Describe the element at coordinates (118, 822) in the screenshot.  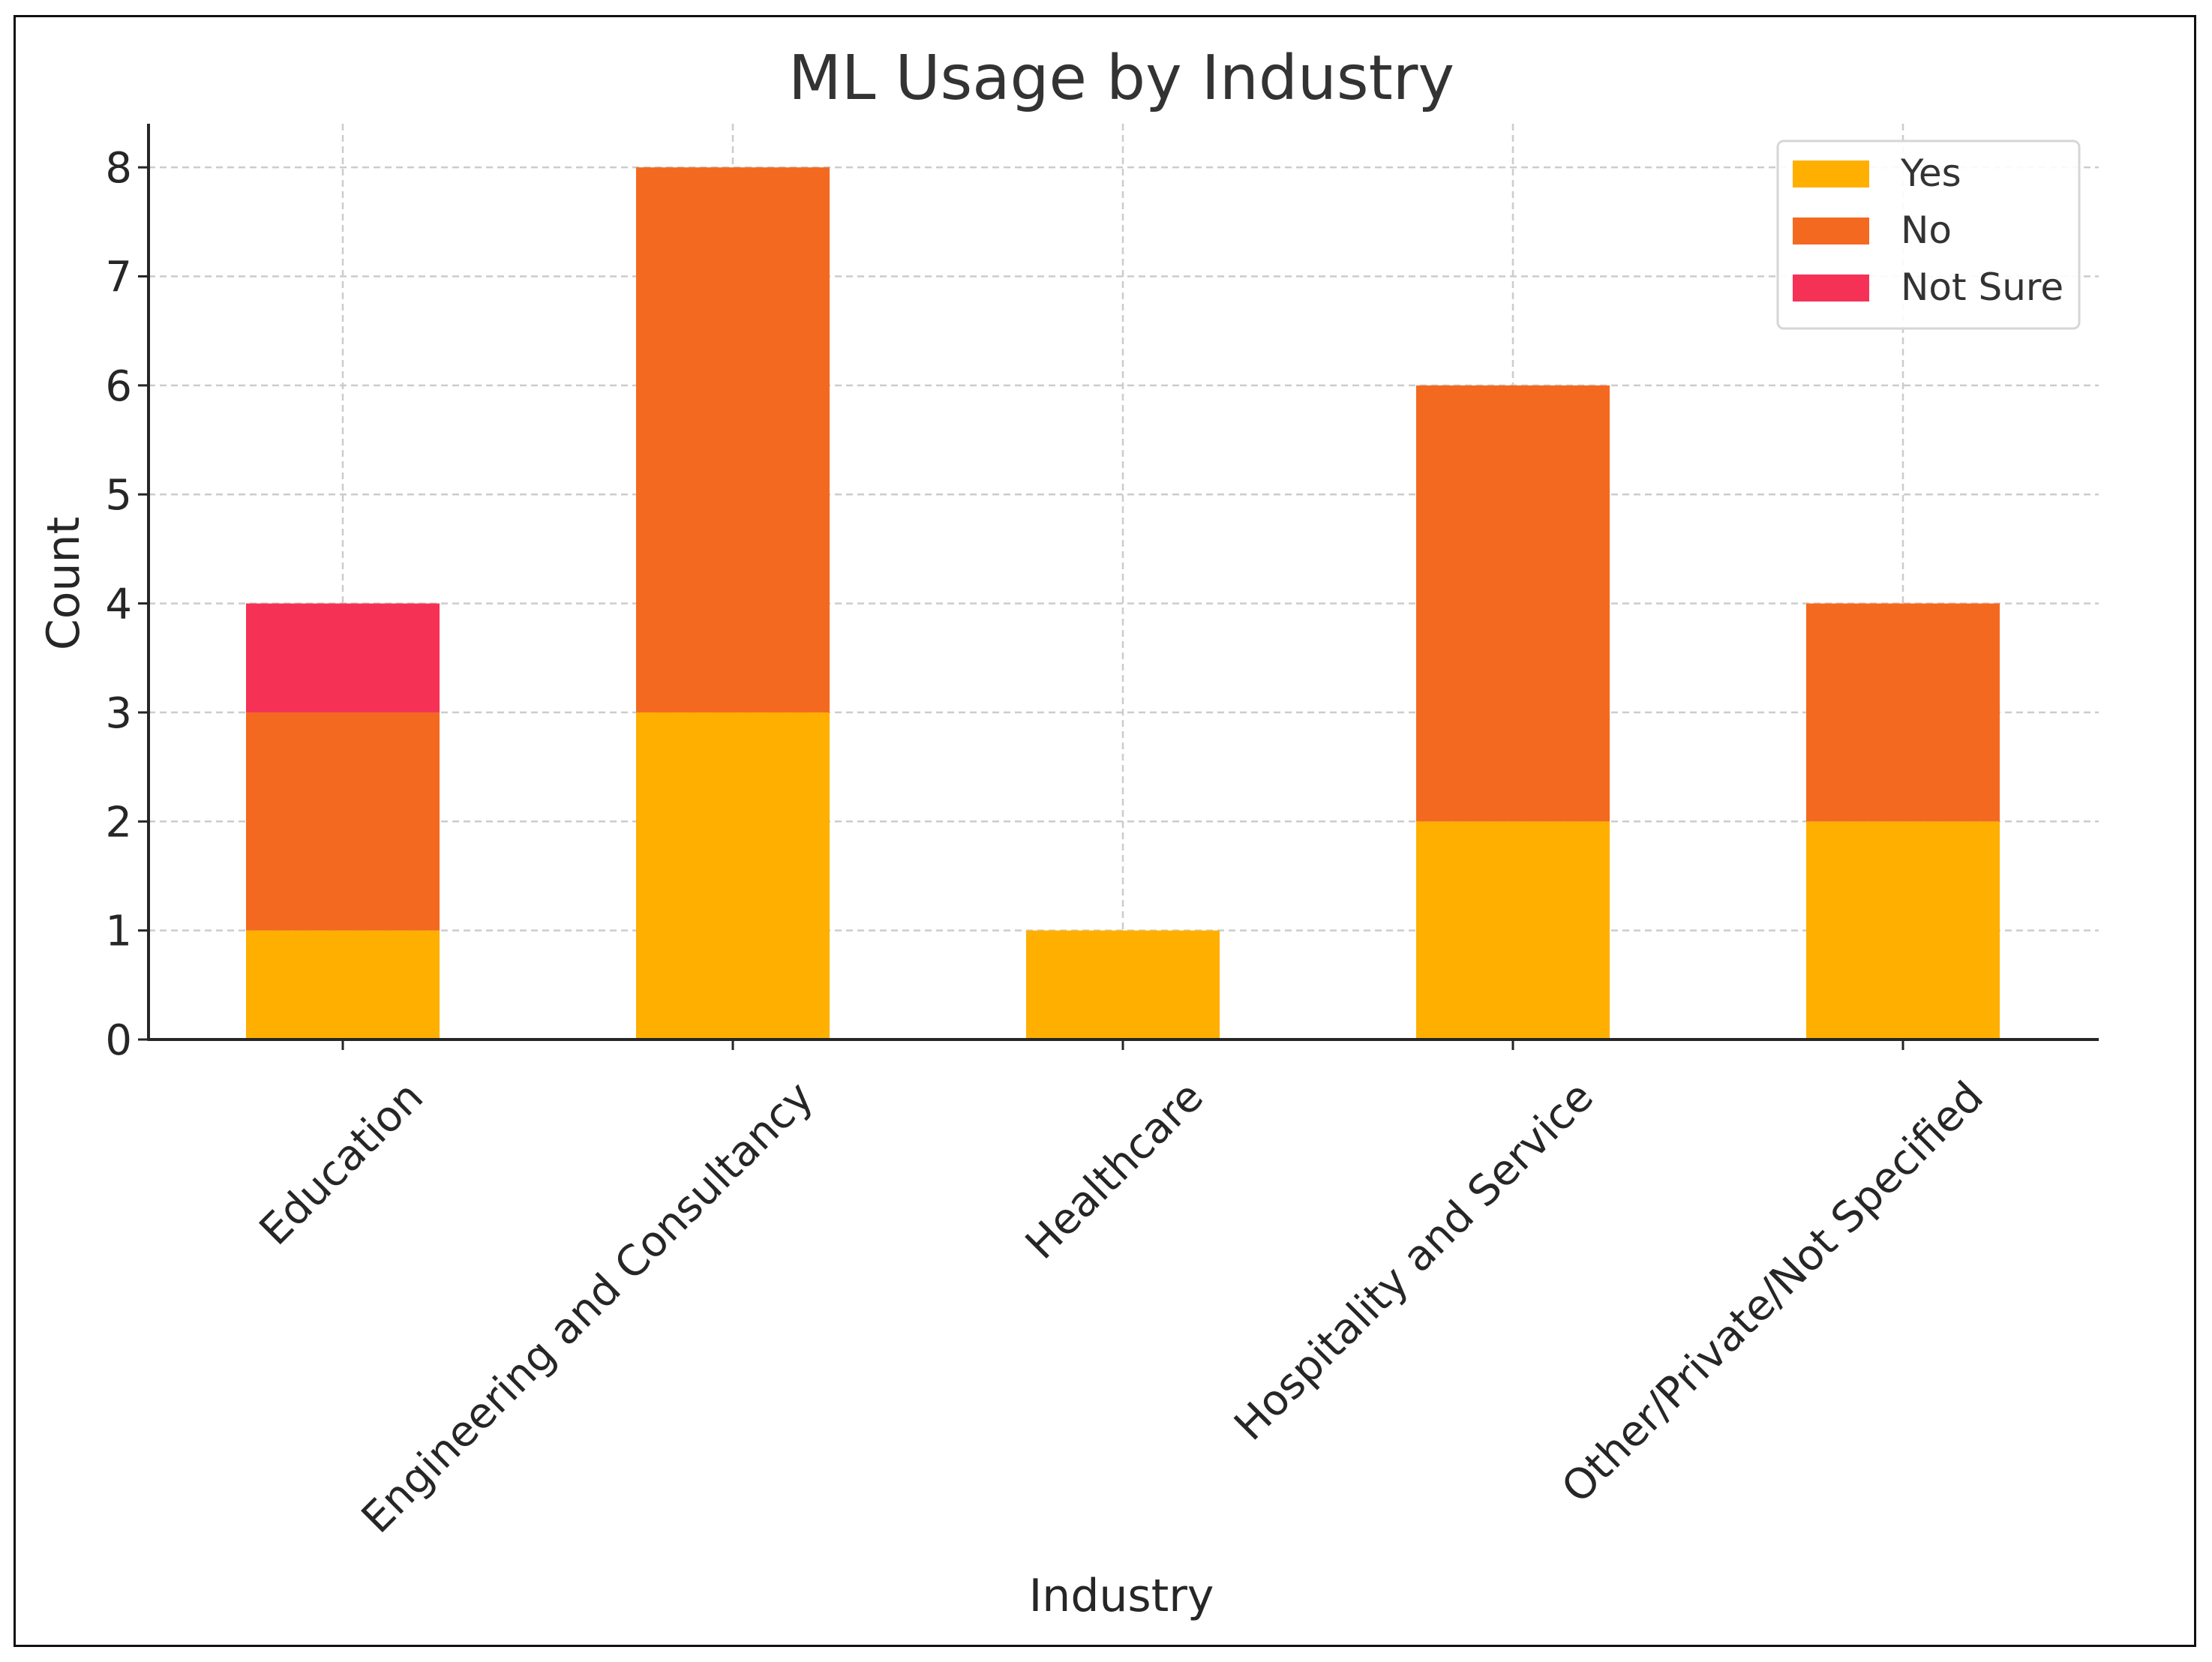
I see `y-tick-label: 2` at that location.